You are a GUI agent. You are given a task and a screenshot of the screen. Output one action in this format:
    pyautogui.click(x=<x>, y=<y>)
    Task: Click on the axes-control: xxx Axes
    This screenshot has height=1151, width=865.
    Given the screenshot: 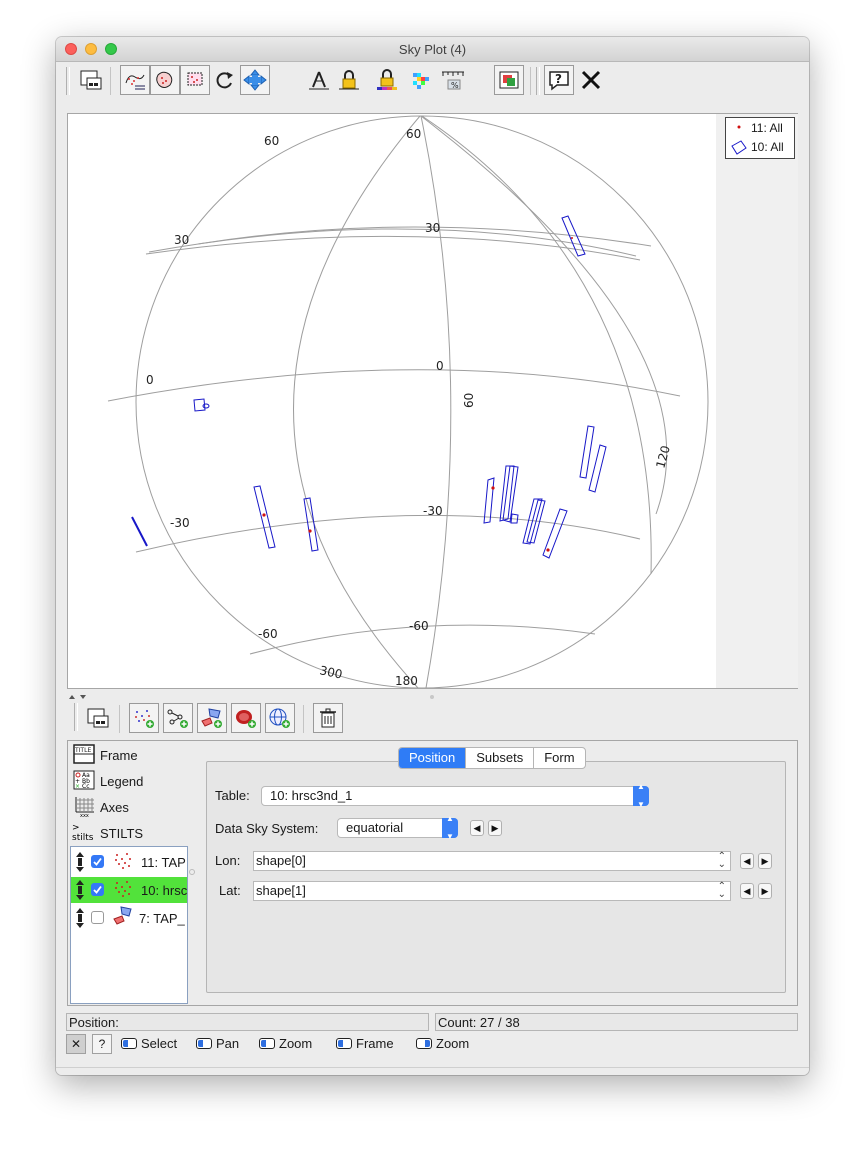 What is the action you would take?
    pyautogui.click(x=132, y=807)
    